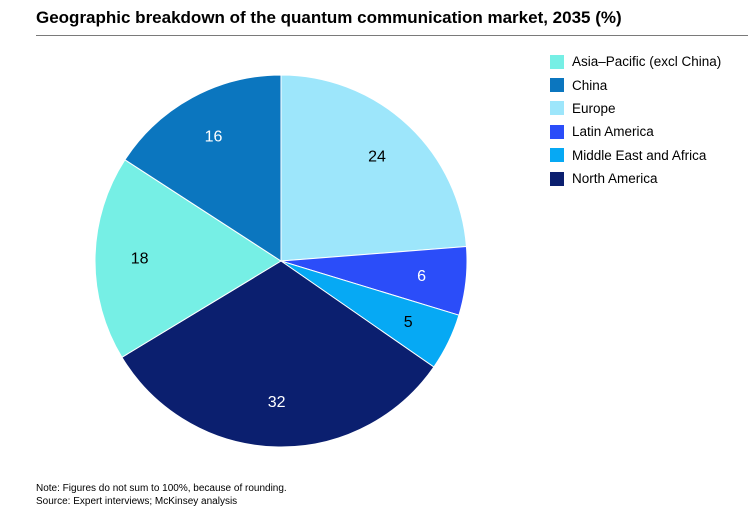 The height and width of the screenshot is (516, 754). I want to click on legend-label: Europe, so click(594, 108).